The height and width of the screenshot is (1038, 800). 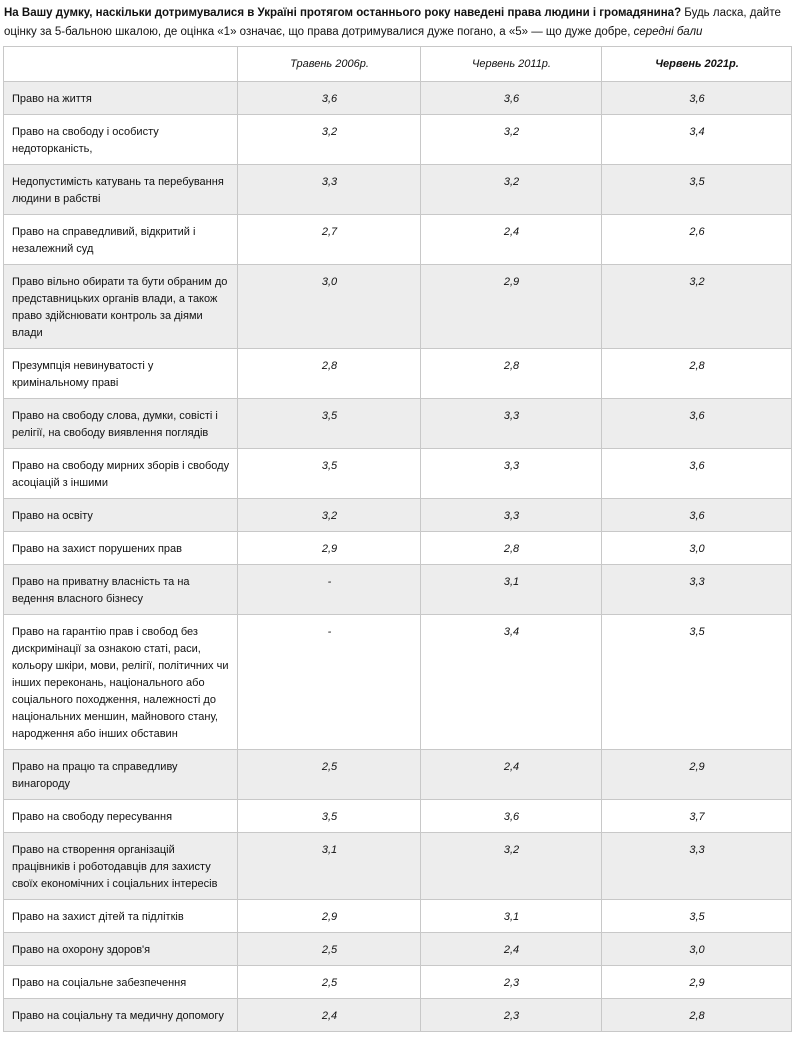 I want to click on header-june-2021: Червень 2021р., so click(x=696, y=64).